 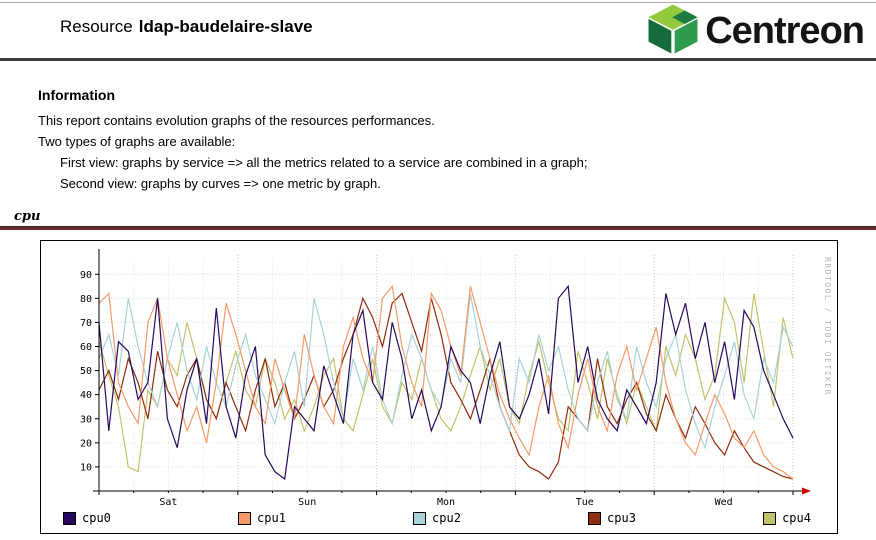 What do you see at coordinates (225, 26) in the screenshot?
I see `title-resource: ldap-baudelaire-slave` at bounding box center [225, 26].